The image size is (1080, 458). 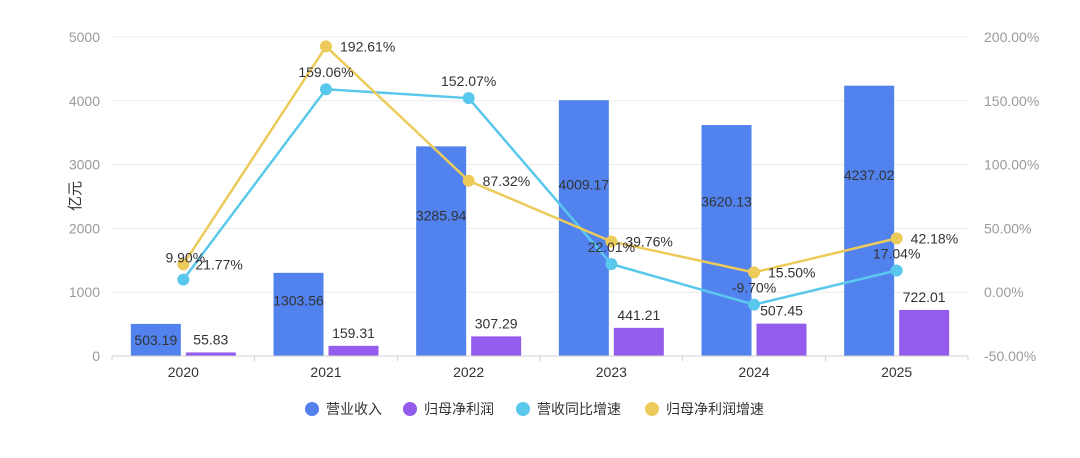 What do you see at coordinates (210, 339) in the screenshot?
I see `data-label: 55.83` at bounding box center [210, 339].